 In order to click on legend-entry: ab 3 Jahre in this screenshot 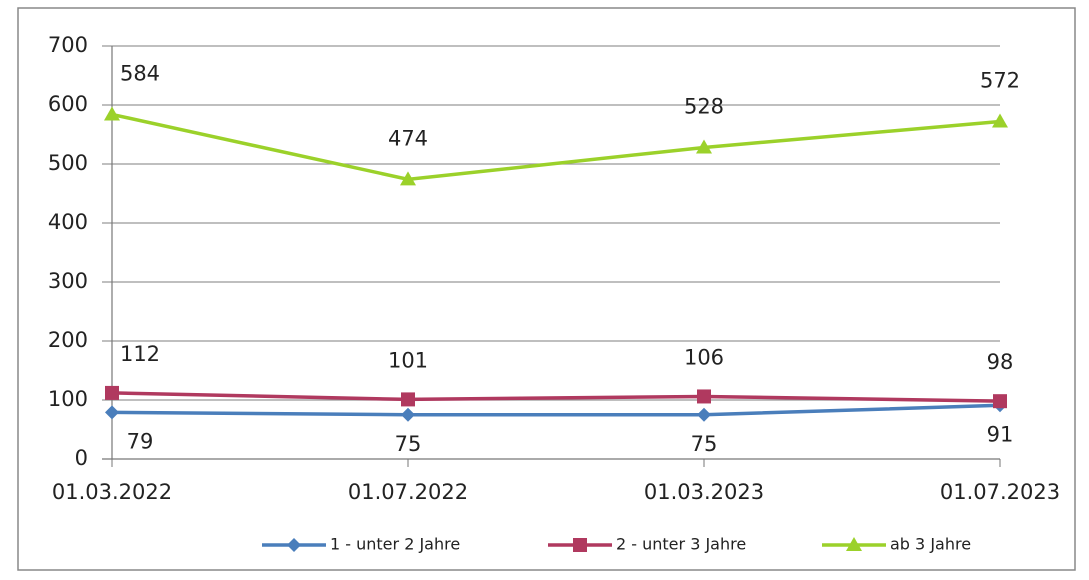, I will do `click(896, 544)`.